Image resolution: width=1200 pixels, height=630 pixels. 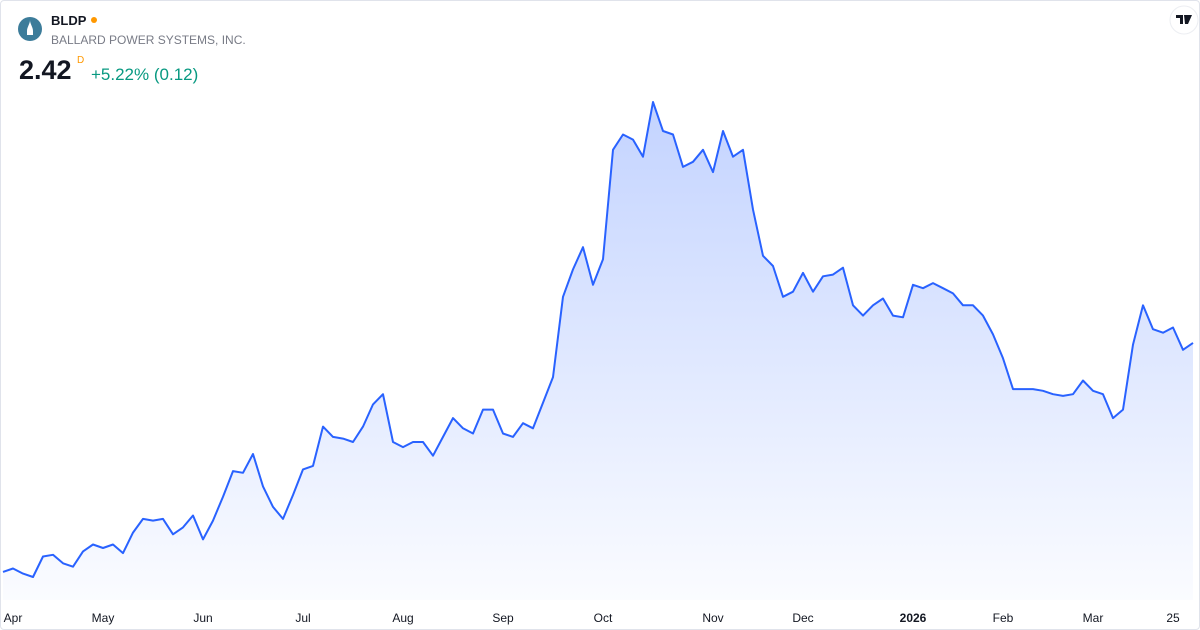 I want to click on interval: D, so click(x=81, y=60).